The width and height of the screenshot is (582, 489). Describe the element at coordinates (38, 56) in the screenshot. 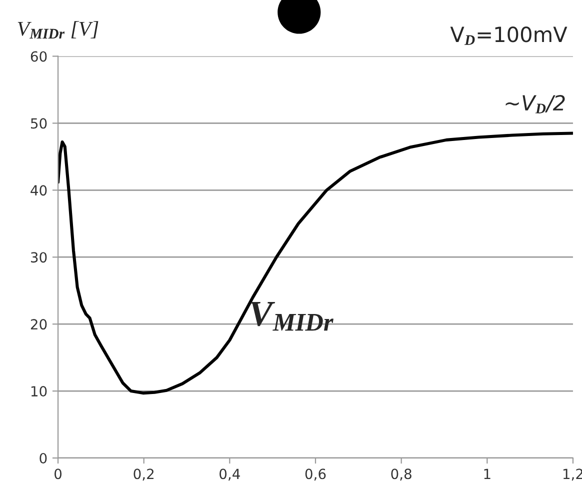

I see `y-tick-label: 60` at that location.